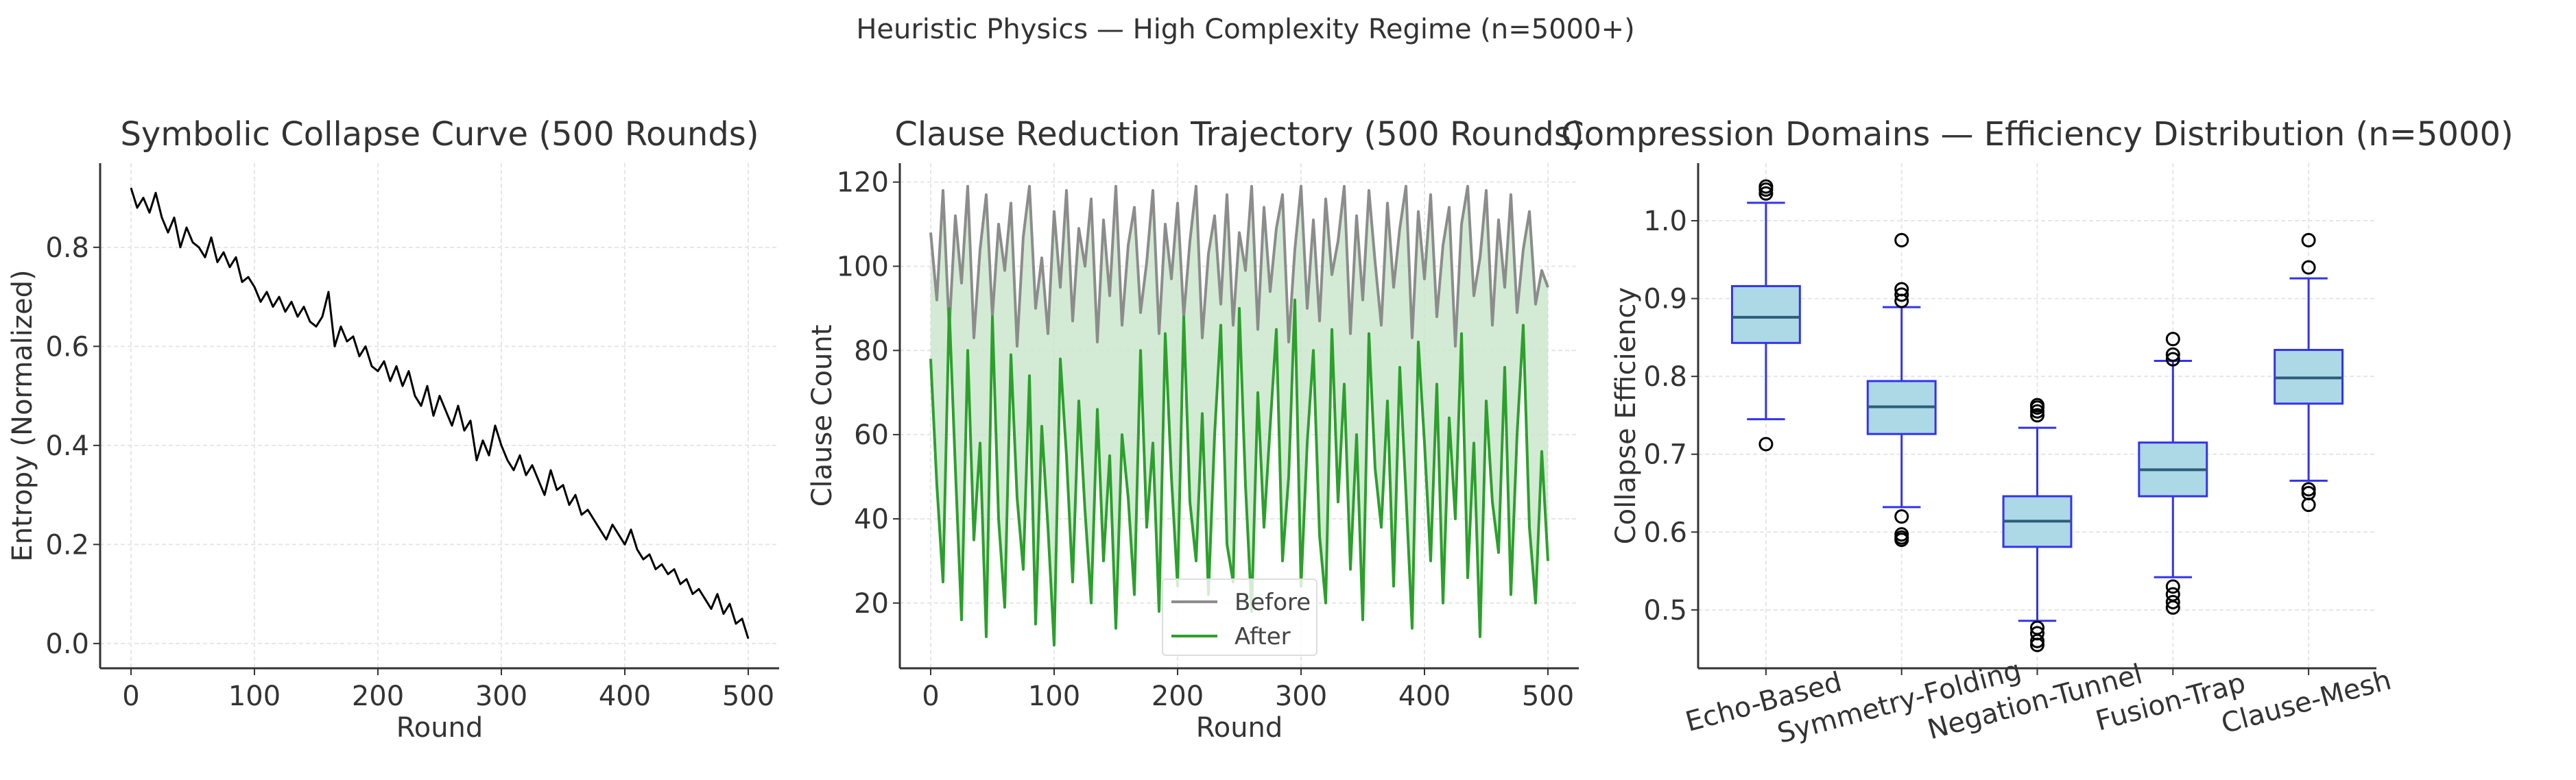 This screenshot has height=780, width=2576. I want to click on box-clause-mesh, so click(2309, 373).